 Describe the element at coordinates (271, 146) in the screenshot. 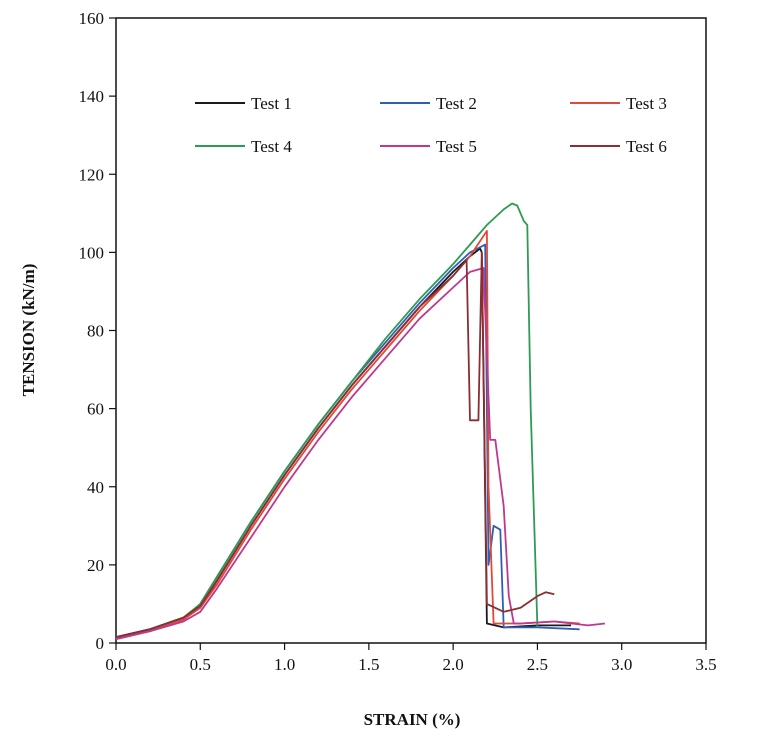

I see `legend-entry: Test 4` at that location.